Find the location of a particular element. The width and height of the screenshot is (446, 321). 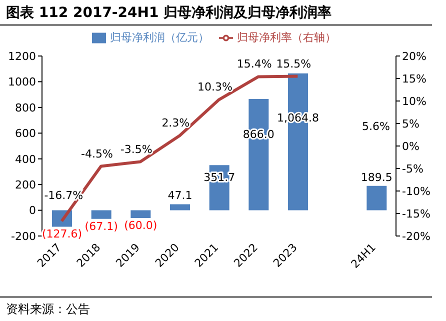

data-label: 2.3% is located at coordinates (176, 123).